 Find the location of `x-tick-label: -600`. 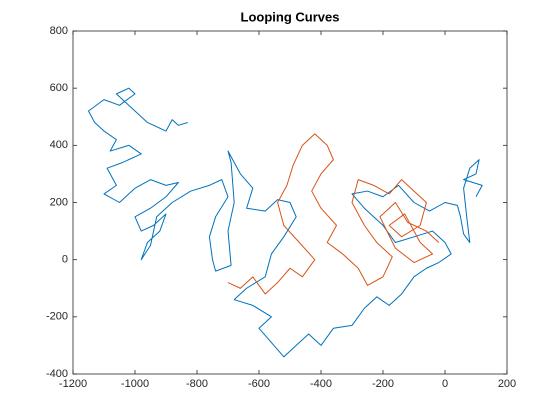

x-tick-label: -600 is located at coordinates (259, 384).